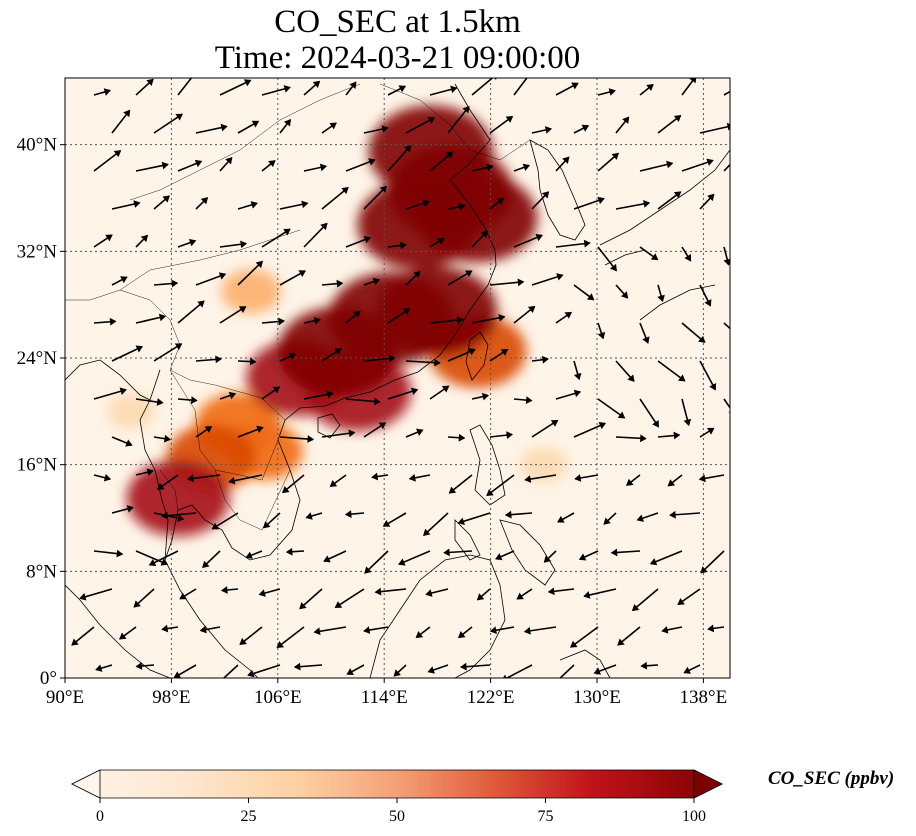  I want to click on lon-tick-label: 122°E, so click(491, 697).